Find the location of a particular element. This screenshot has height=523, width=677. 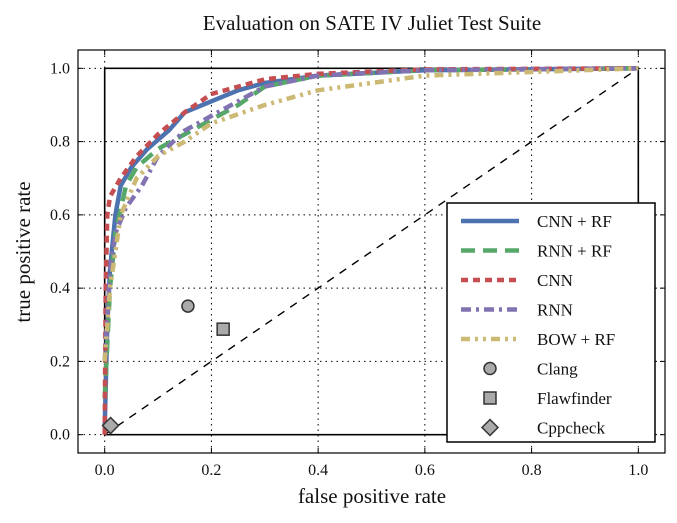

legend-label: RNN is located at coordinates (555, 310).